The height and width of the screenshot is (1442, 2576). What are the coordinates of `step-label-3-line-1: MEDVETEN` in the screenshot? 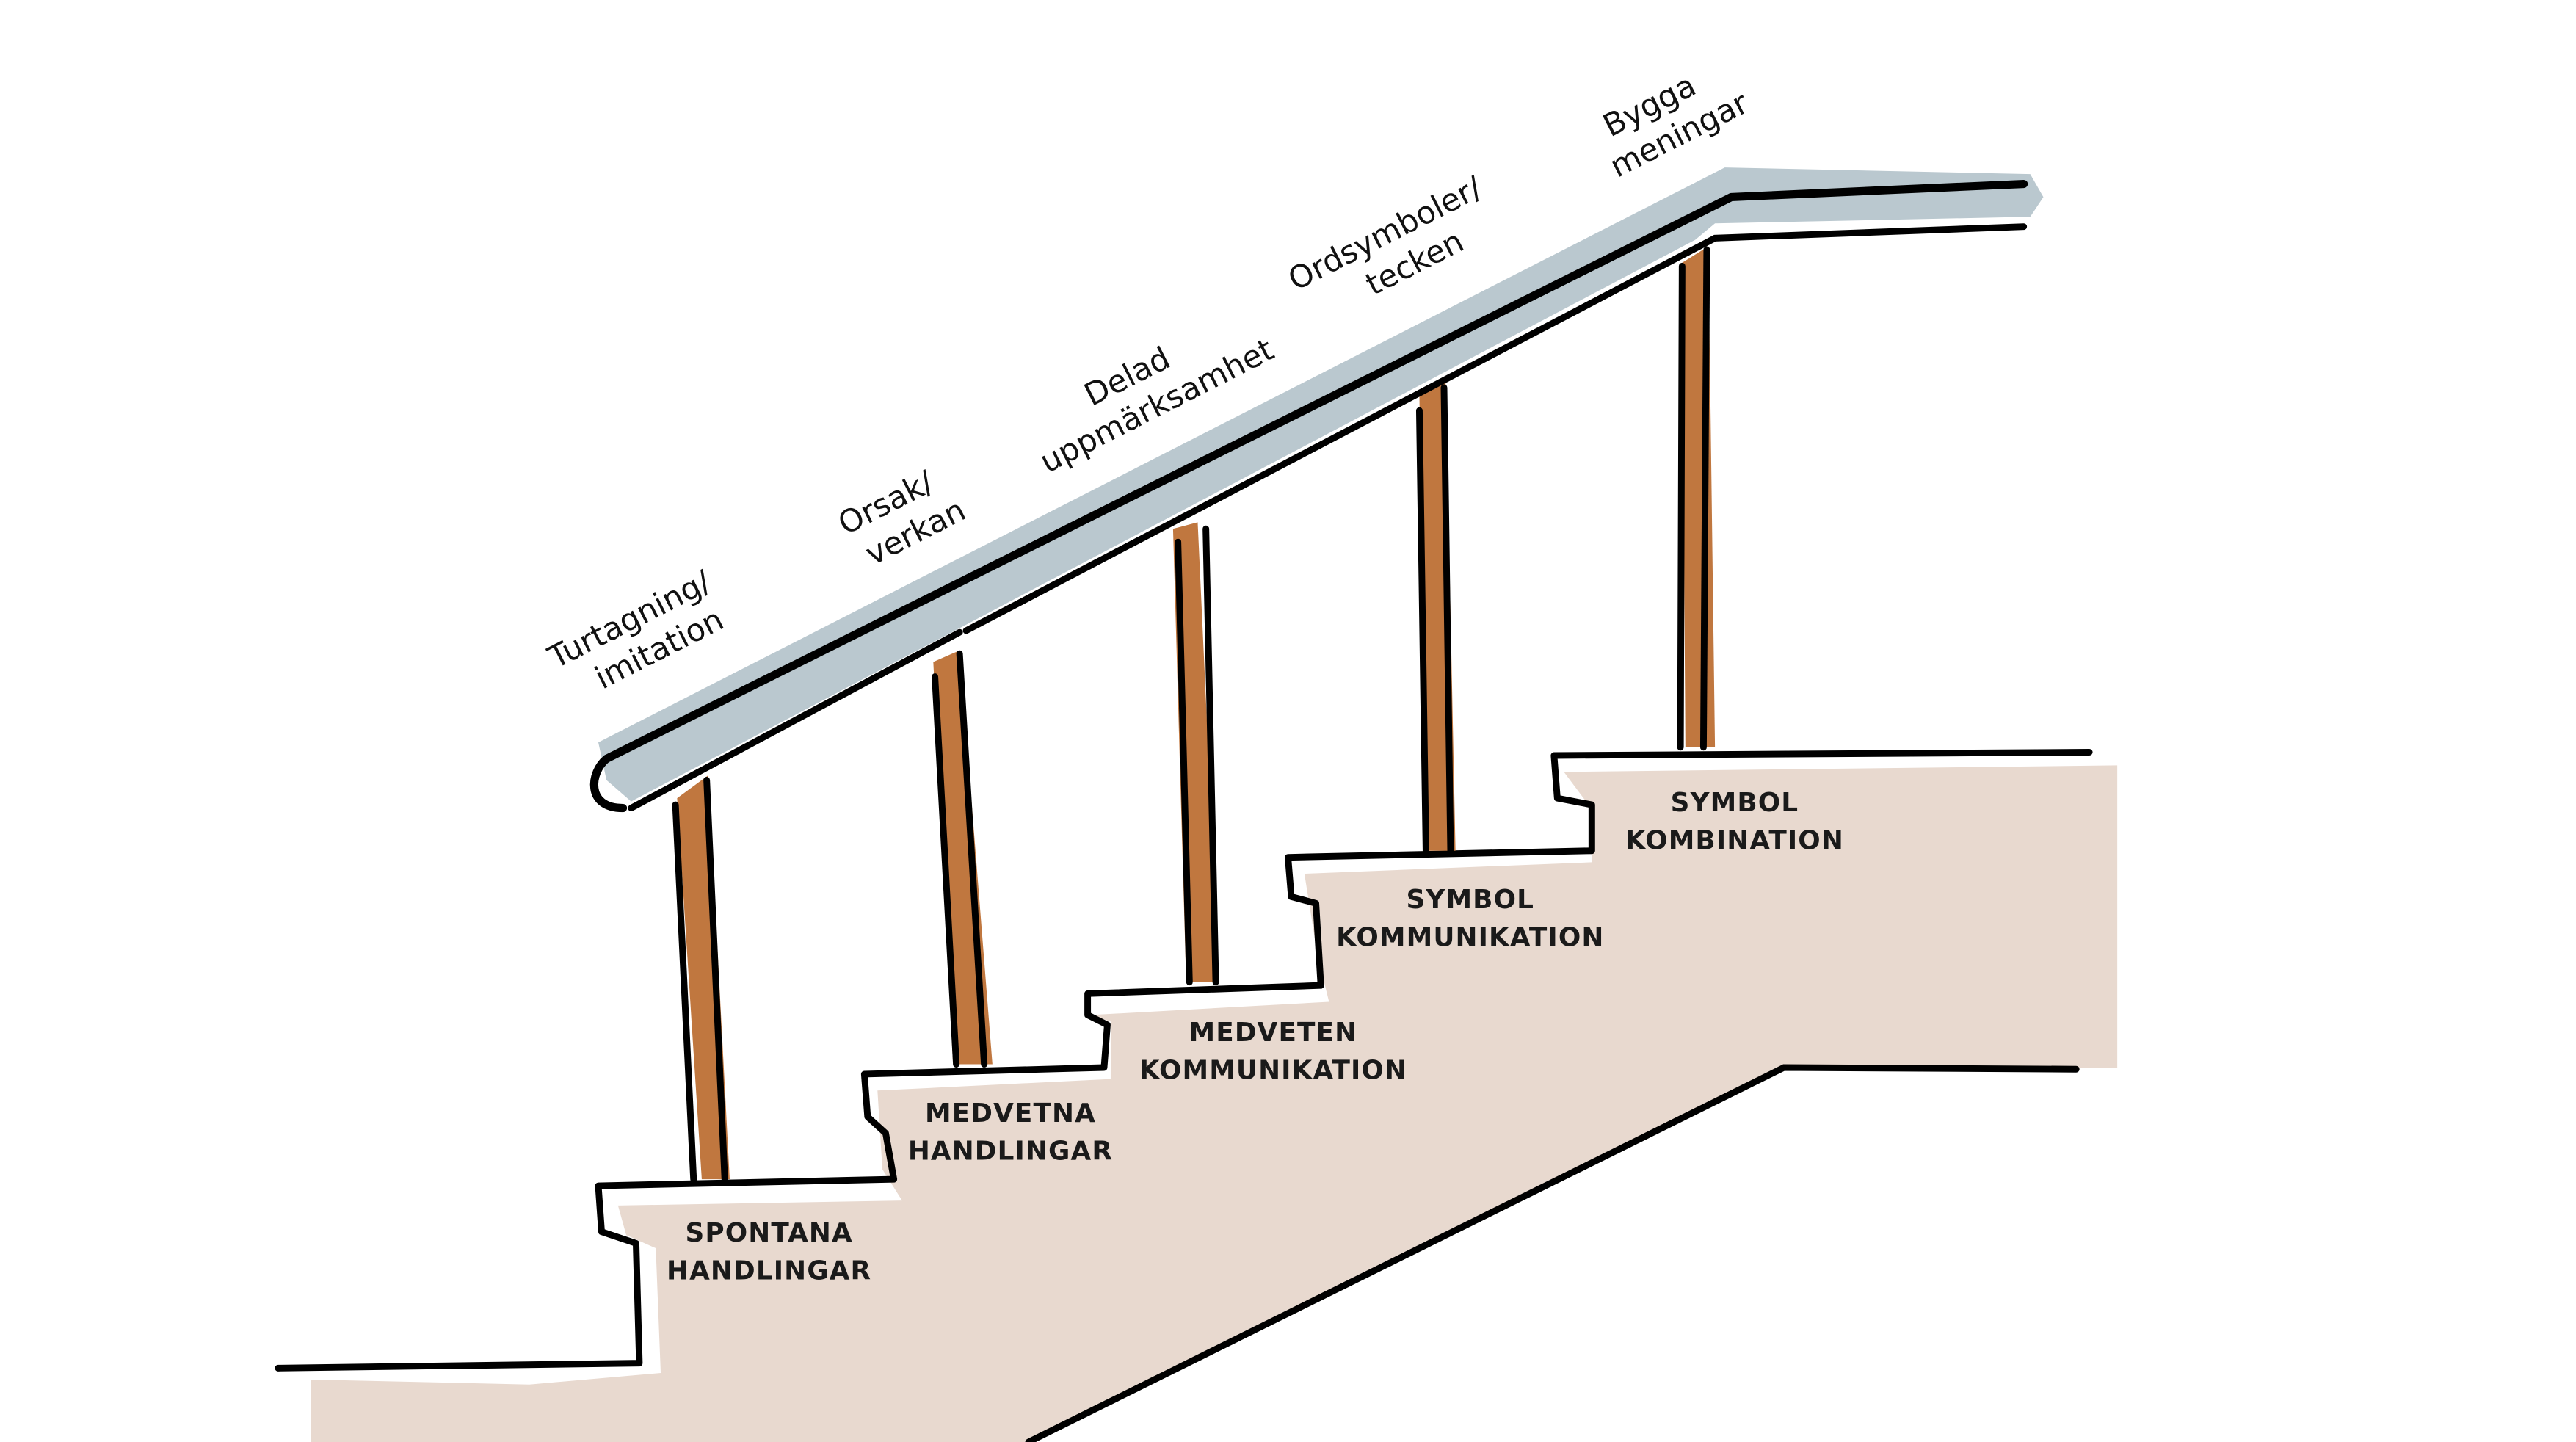 It's located at (1274, 1033).